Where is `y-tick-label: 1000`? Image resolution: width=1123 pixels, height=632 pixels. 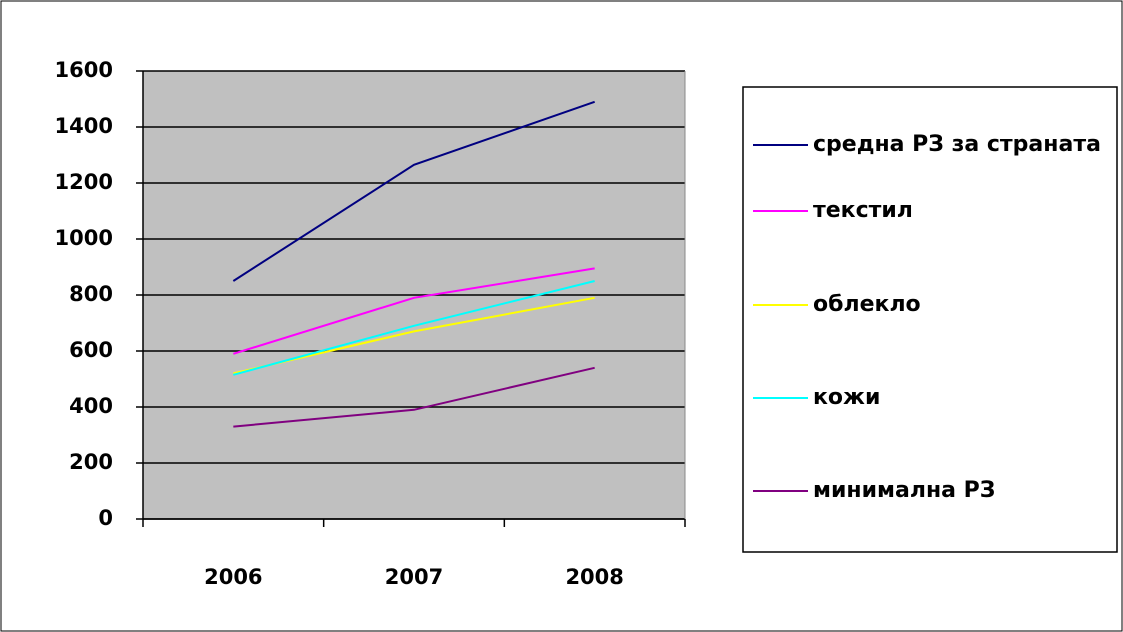 y-tick-label: 1000 is located at coordinates (84, 238).